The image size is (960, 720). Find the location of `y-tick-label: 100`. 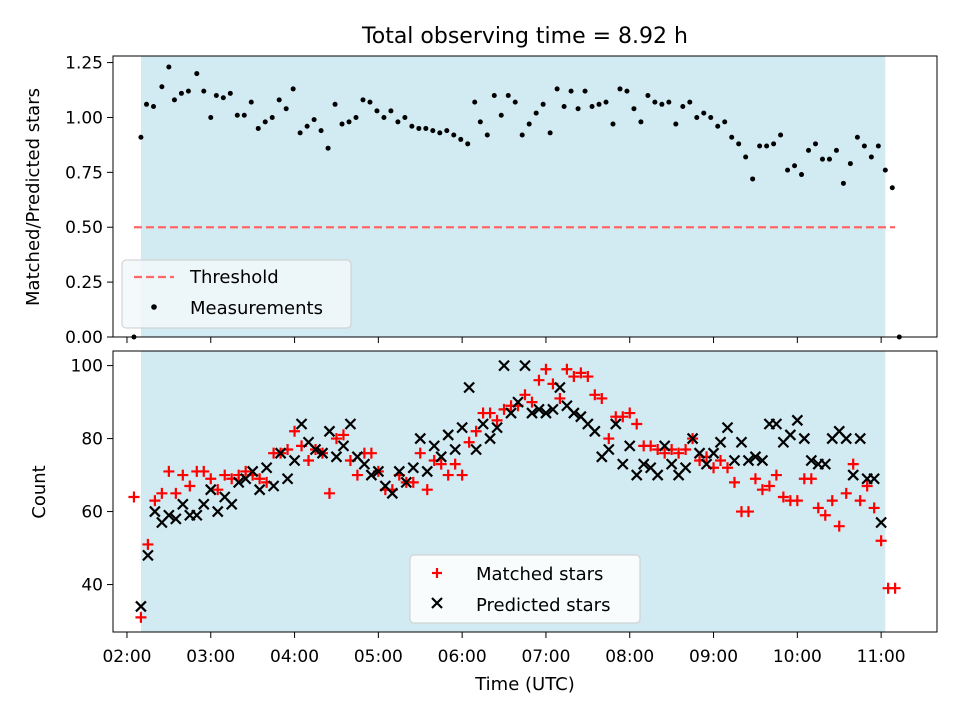

y-tick-label: 100 is located at coordinates (87, 367).